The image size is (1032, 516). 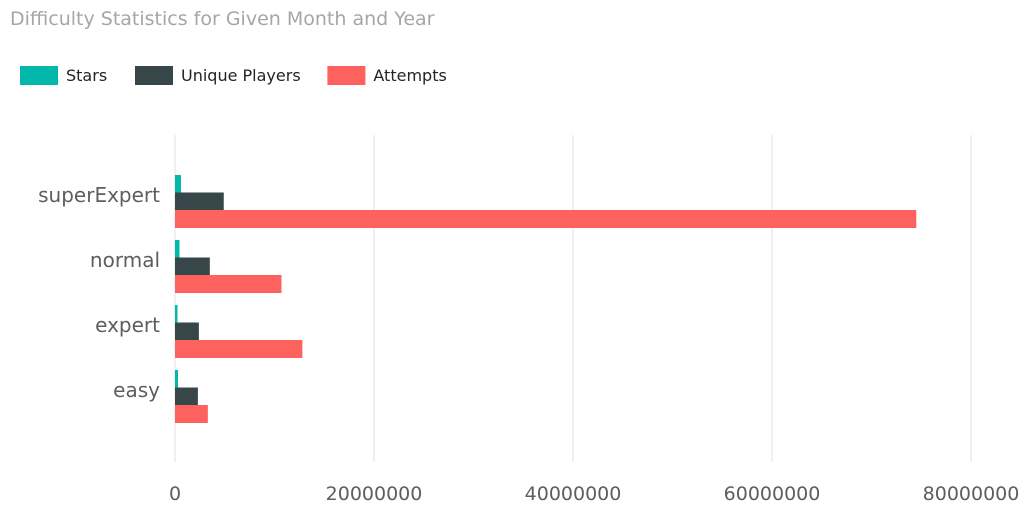 What do you see at coordinates (192, 266) in the screenshot?
I see `bar-unique-players-normal` at bounding box center [192, 266].